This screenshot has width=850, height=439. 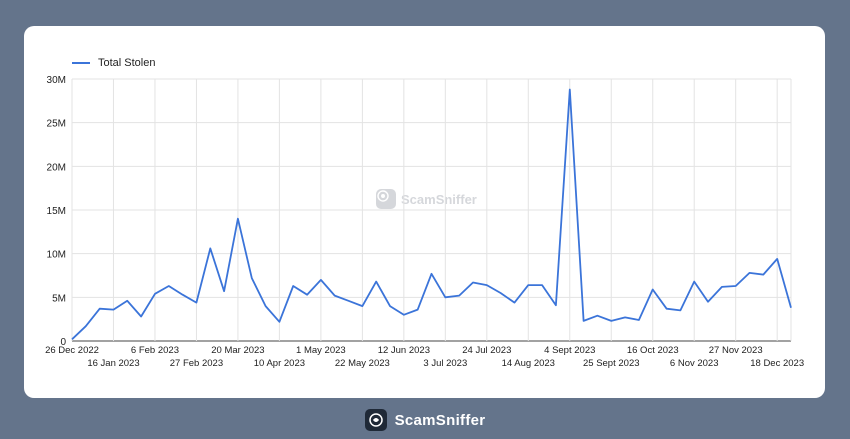 I want to click on y-tick-label: 0, so click(x=63, y=342).